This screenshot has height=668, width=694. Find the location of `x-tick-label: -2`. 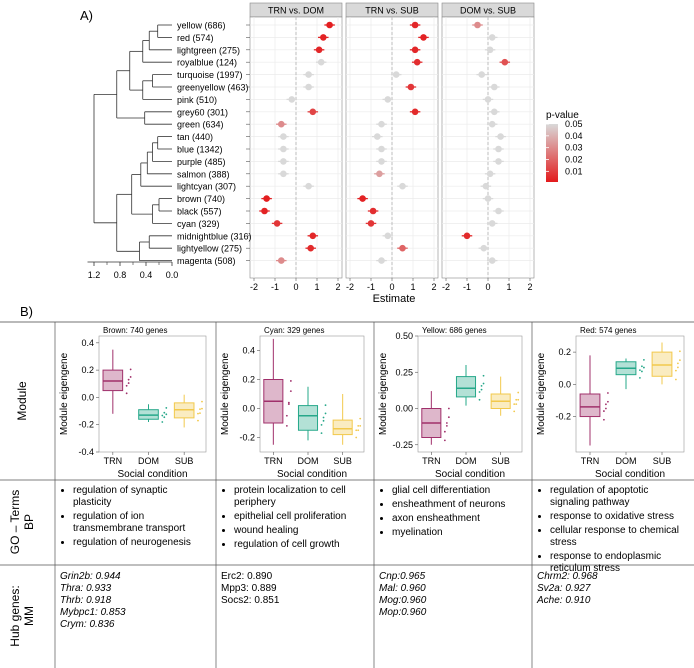

x-tick-label: -2 is located at coordinates (350, 287).